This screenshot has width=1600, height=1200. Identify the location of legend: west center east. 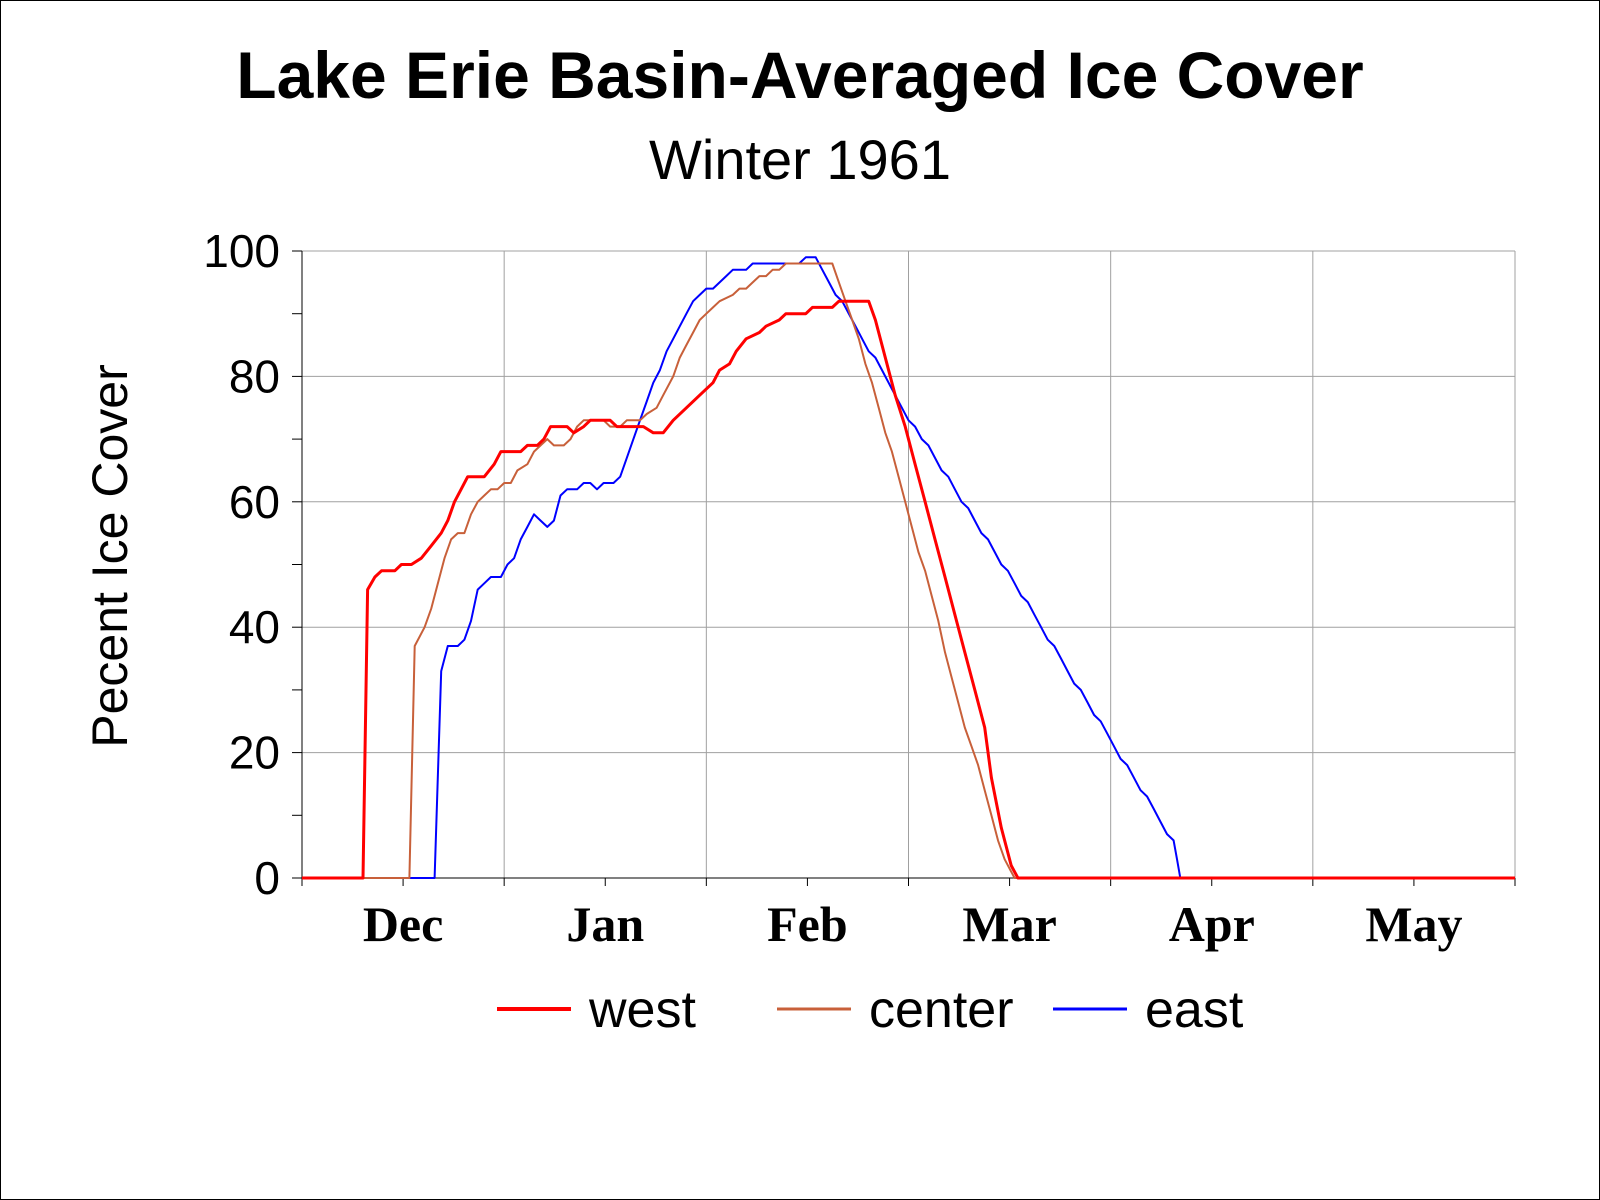
(870, 1010).